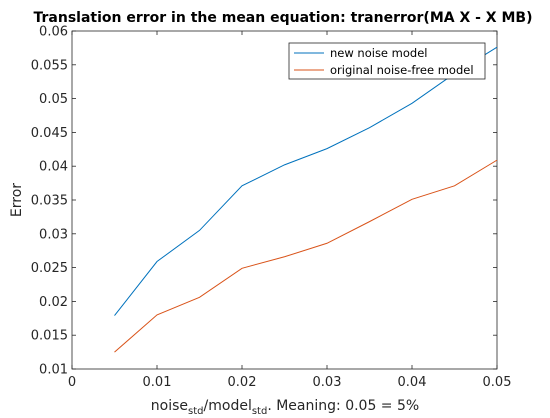 The height and width of the screenshot is (418, 550). I want to click on y-axis-label: Error, so click(17, 200).